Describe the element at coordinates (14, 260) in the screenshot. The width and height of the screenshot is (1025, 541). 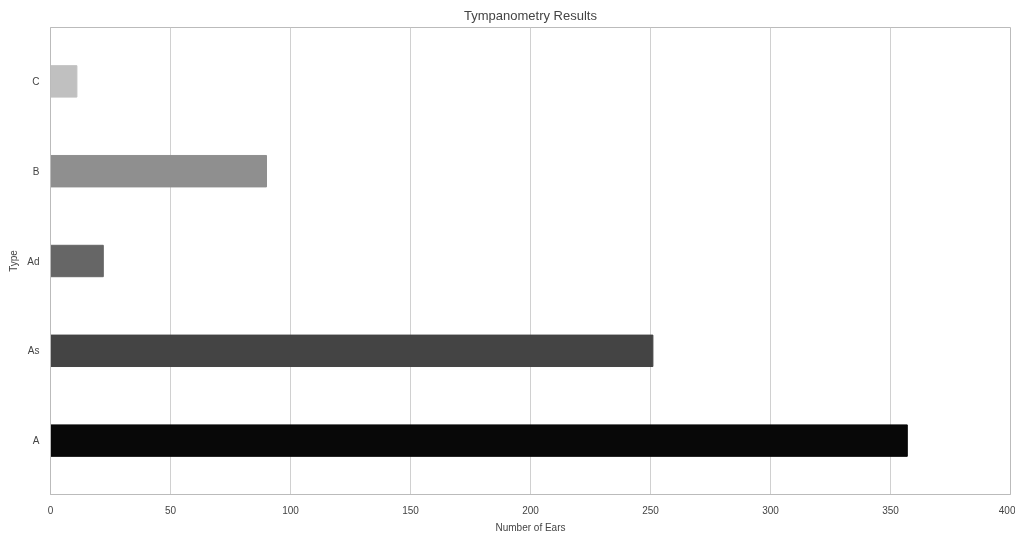
I see `y-axis-title: Type` at that location.